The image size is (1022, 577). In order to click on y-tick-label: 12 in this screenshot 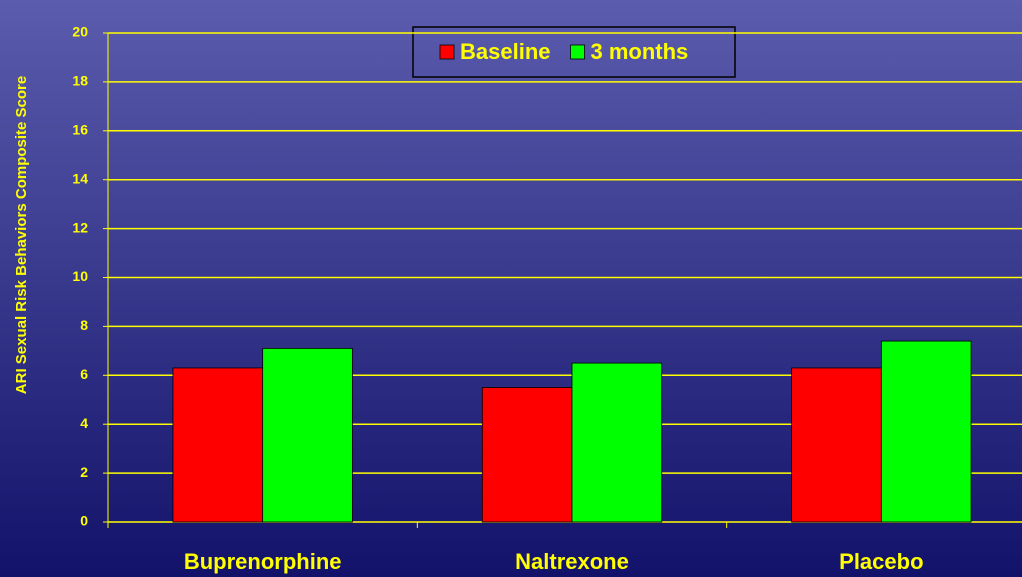, I will do `click(80, 227)`.